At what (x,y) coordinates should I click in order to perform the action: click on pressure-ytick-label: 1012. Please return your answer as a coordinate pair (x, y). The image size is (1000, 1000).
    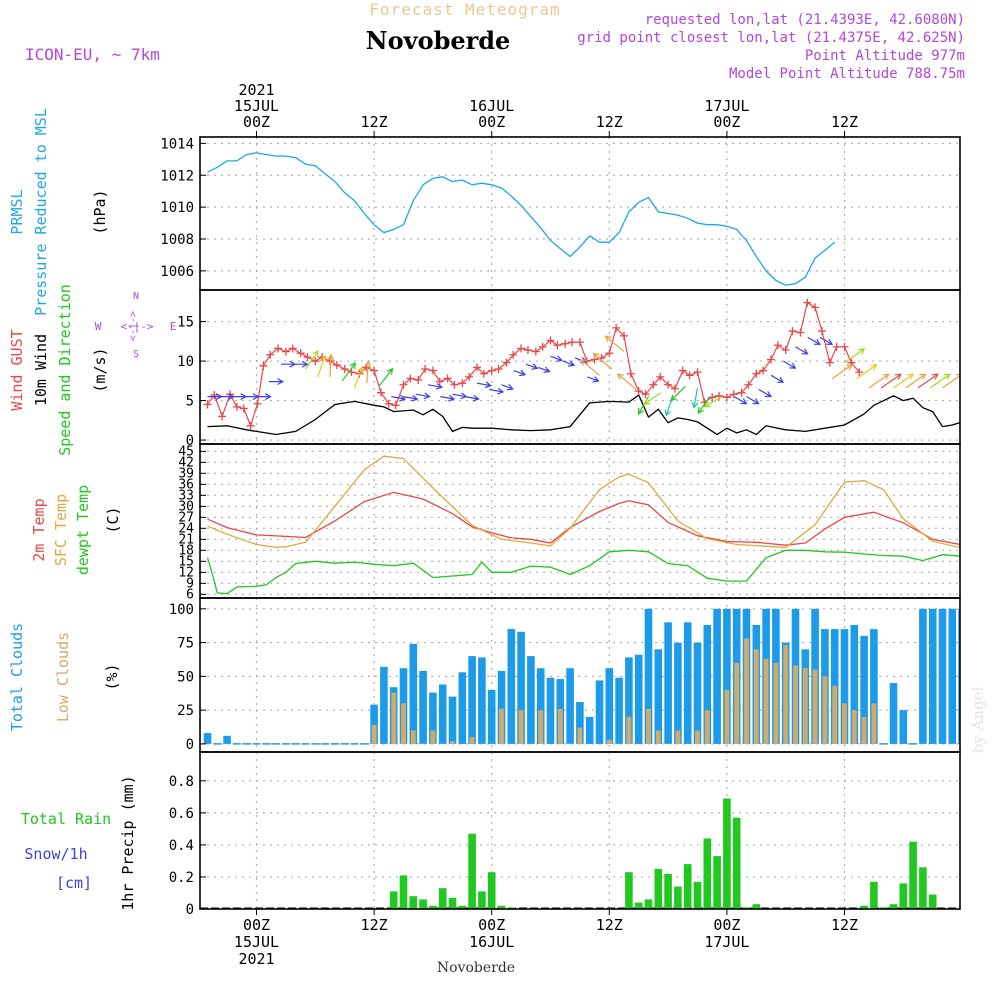
    Looking at the image, I should click on (177, 176).